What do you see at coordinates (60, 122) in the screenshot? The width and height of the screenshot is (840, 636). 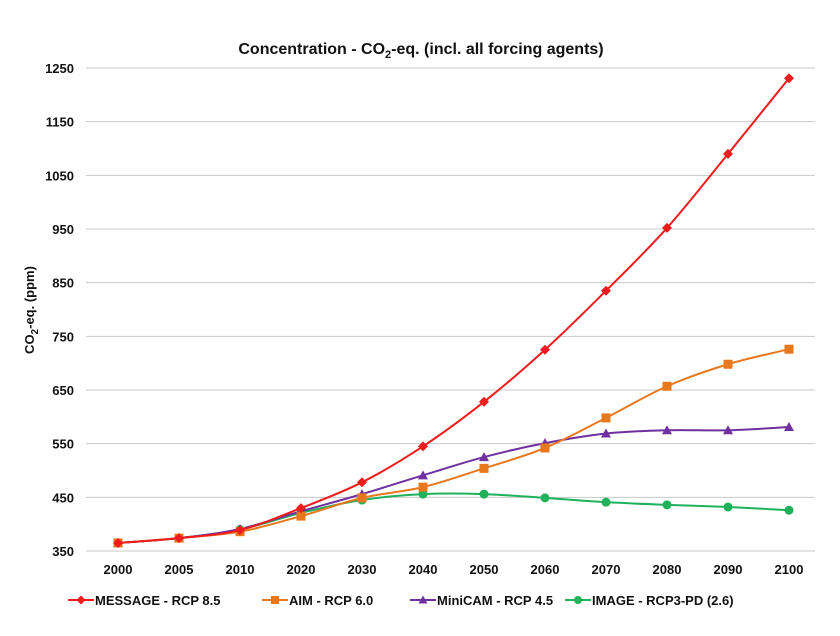 I see `y-tick-label: 1150` at bounding box center [60, 122].